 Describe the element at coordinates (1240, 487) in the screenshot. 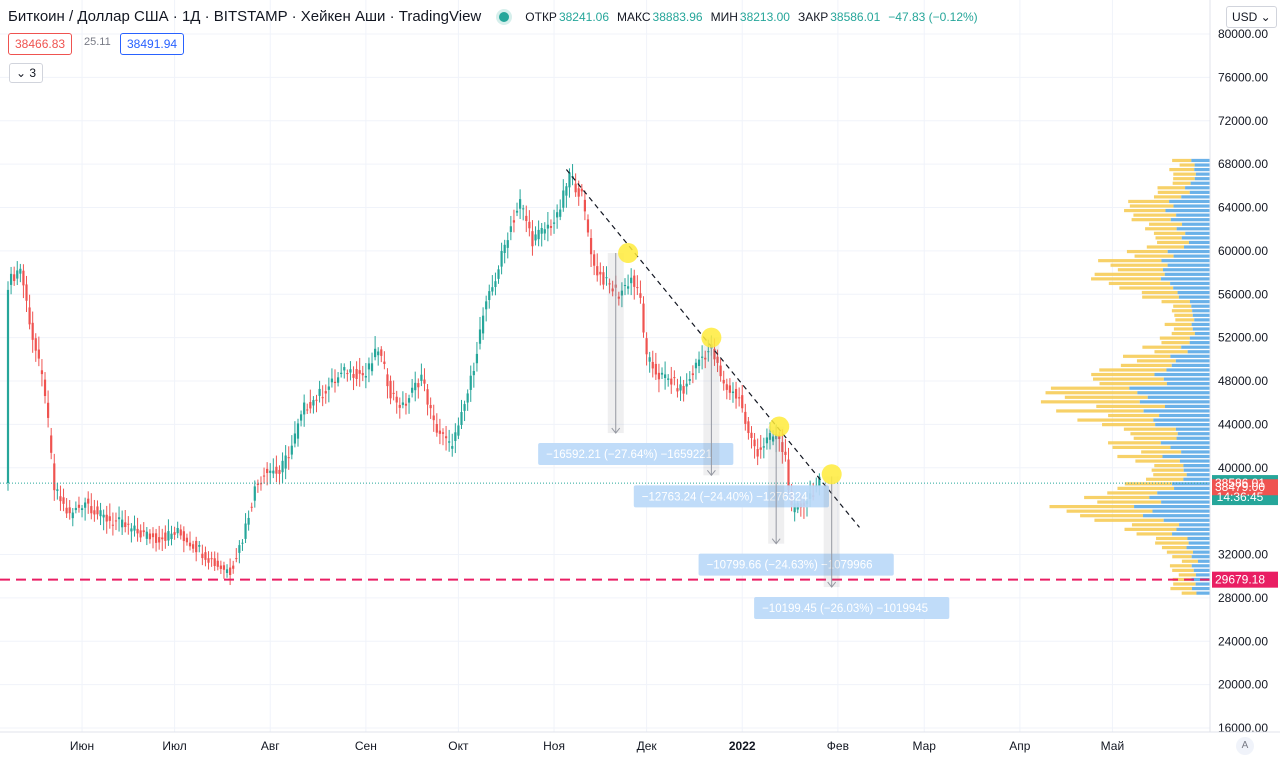

I see `last-price-label: 38479.00` at that location.